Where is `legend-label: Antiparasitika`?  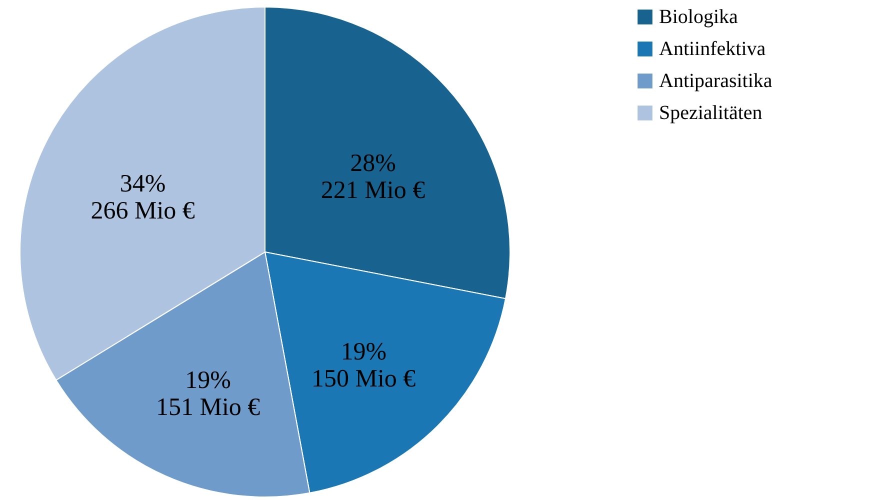 legend-label: Antiparasitika is located at coordinates (715, 81).